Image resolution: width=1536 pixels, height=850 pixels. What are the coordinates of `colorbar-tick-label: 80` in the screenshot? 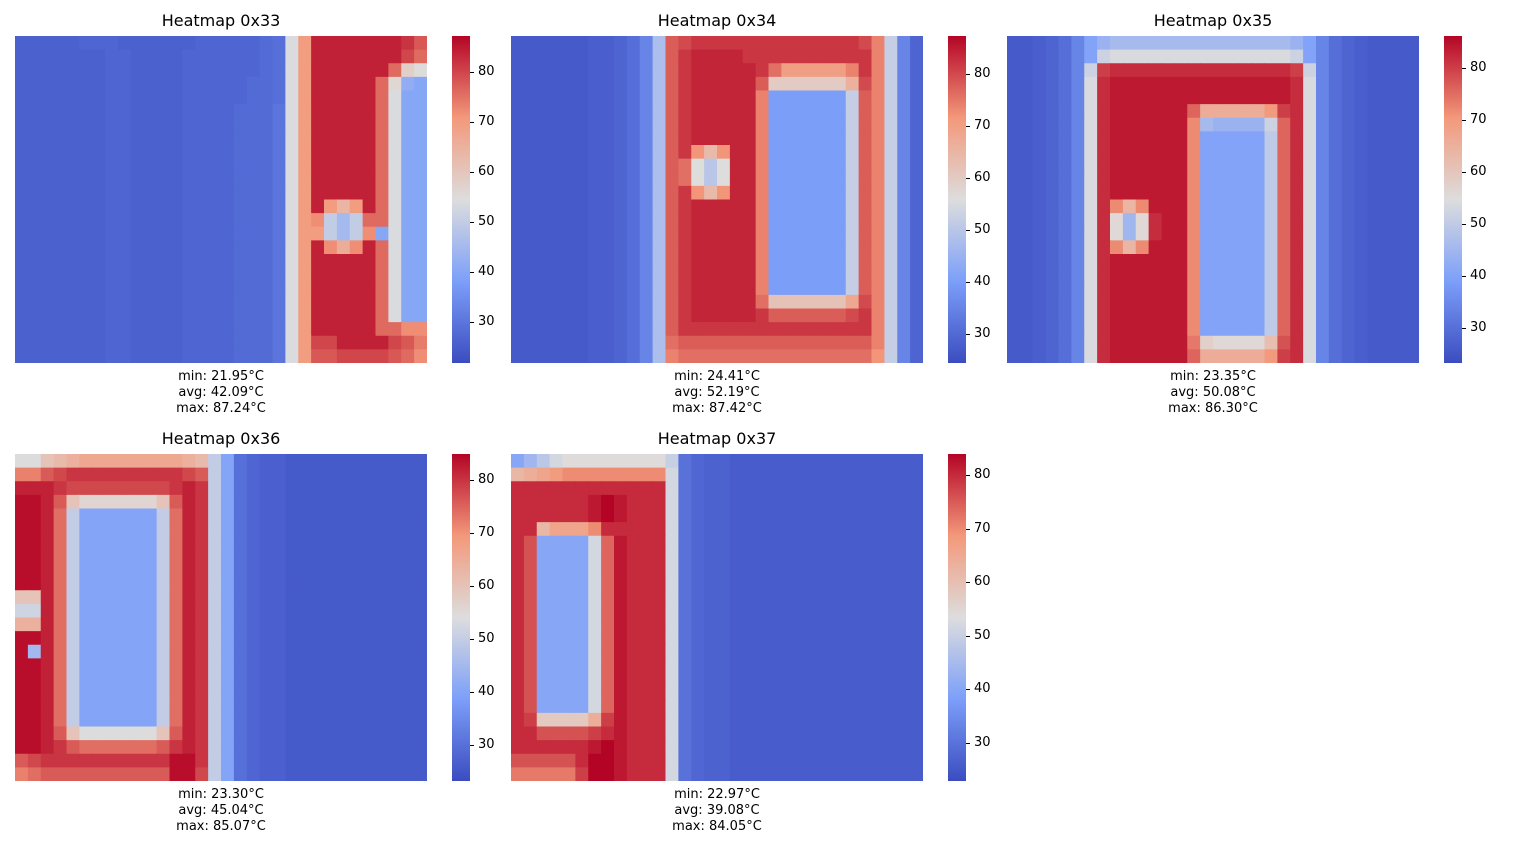 It's located at (978, 475).